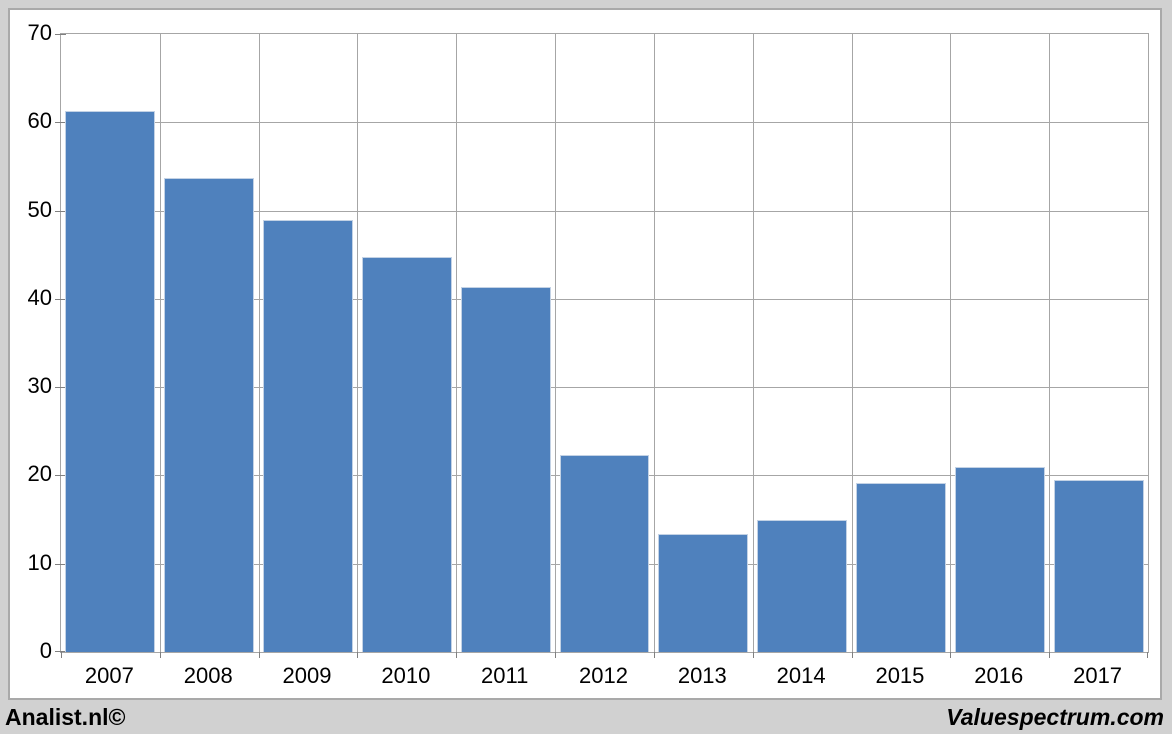 Image resolution: width=1172 pixels, height=734 pixels. What do you see at coordinates (31, 341) in the screenshot?
I see `y-axis-labels: 0 10 20 30 40 50 60 70` at bounding box center [31, 341].